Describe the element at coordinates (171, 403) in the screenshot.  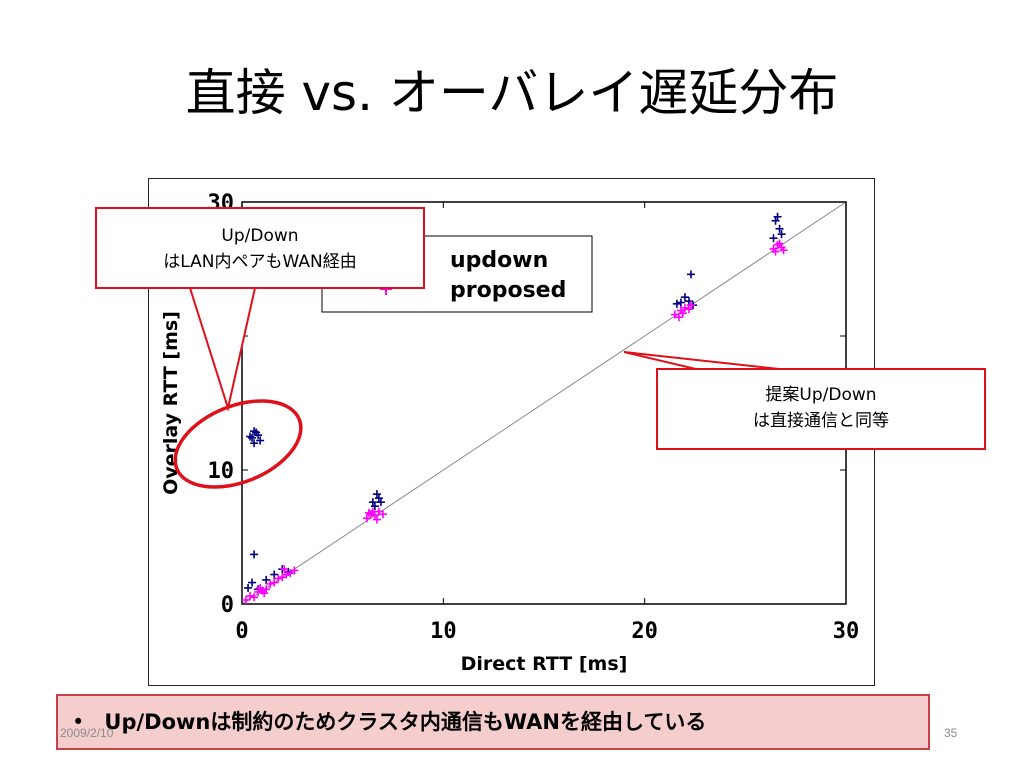
I see `y-axis-label: Overlay RTT [ms]` at that location.